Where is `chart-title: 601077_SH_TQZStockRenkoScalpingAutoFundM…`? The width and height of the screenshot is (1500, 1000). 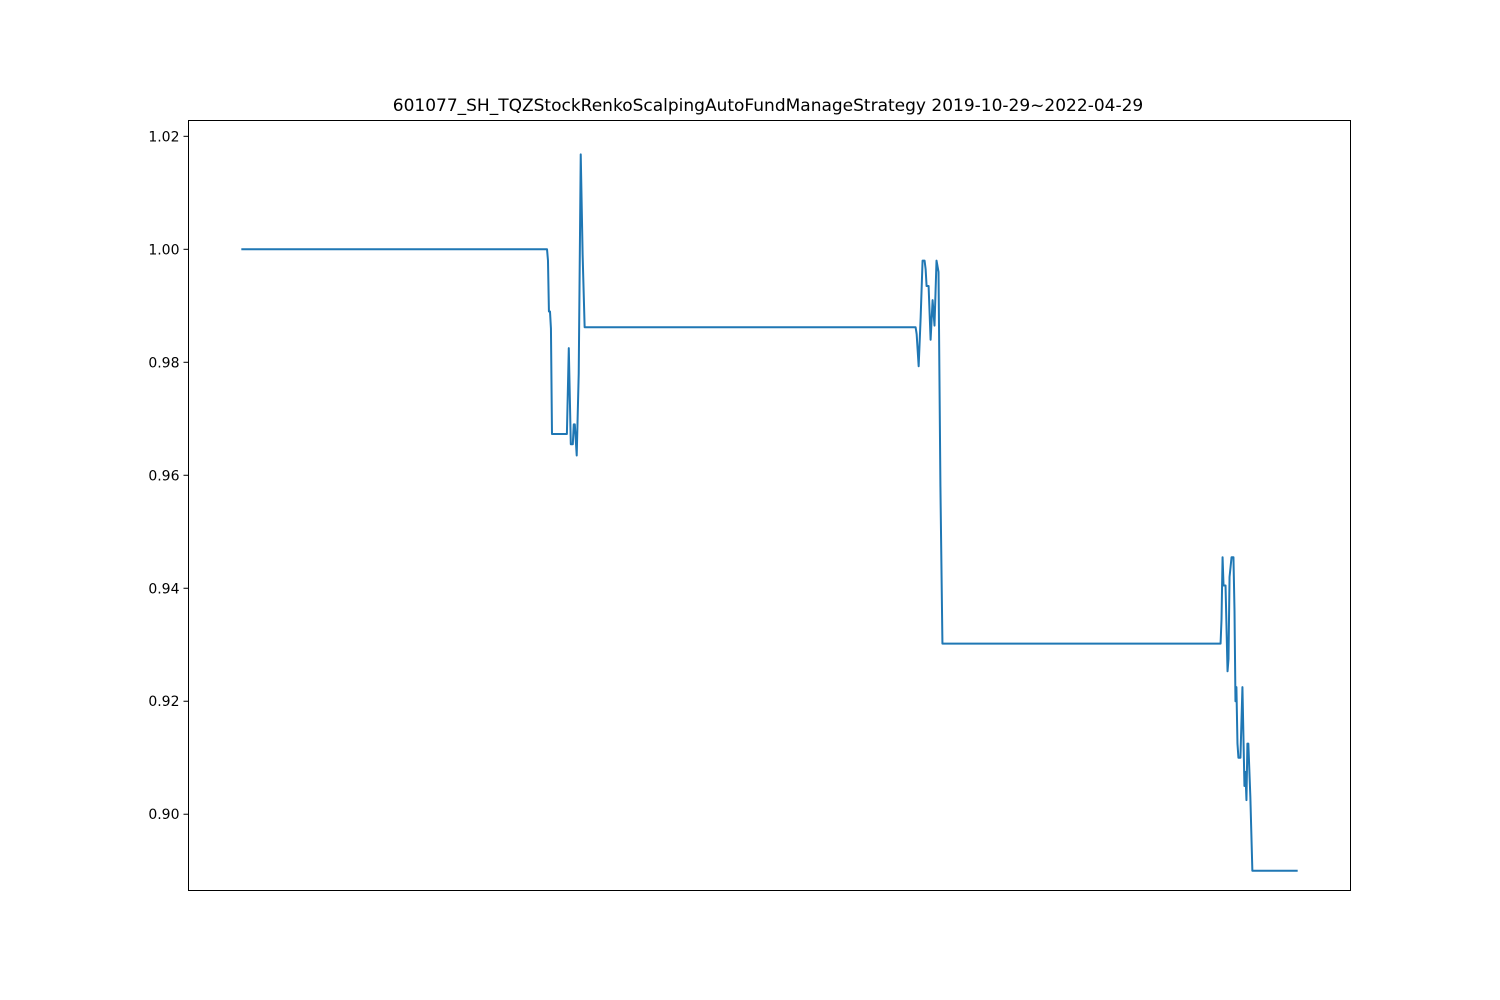
chart-title: 601077_SH_TQZStockRenkoScalpingAutoFundM… is located at coordinates (768, 106).